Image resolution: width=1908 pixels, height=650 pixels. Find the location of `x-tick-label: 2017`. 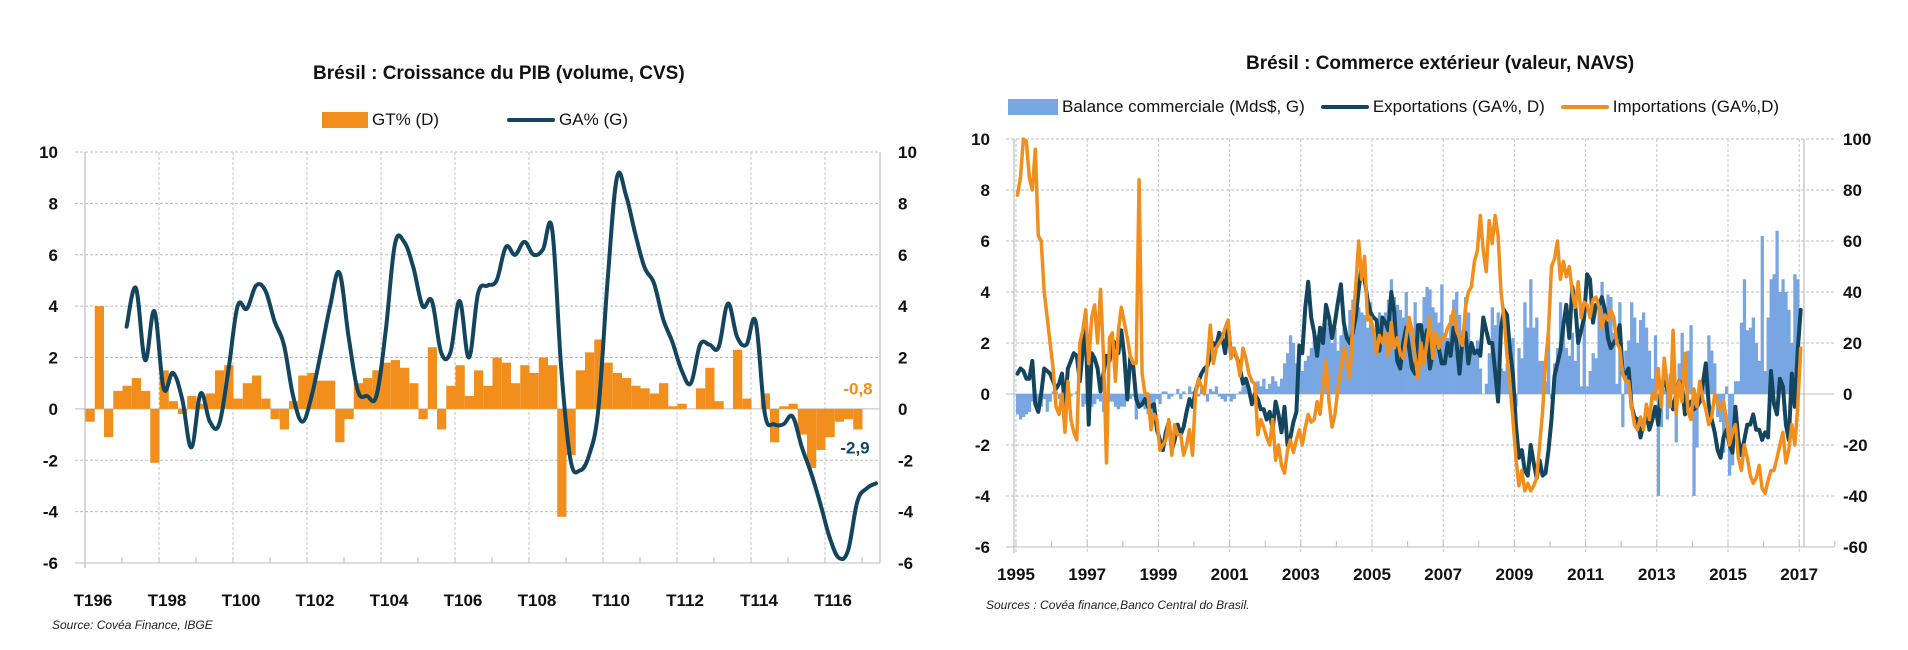

x-tick-label: 2017 is located at coordinates (1799, 574).